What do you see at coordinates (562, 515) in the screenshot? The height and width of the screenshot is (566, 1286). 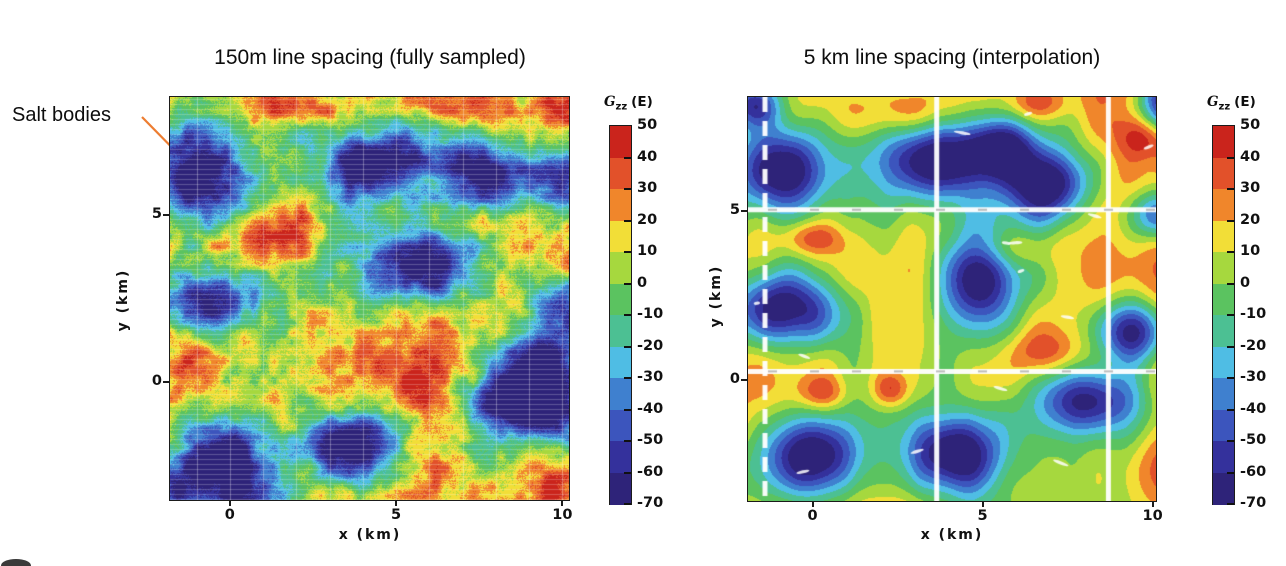 I see `x-tick-label: 10` at bounding box center [562, 515].